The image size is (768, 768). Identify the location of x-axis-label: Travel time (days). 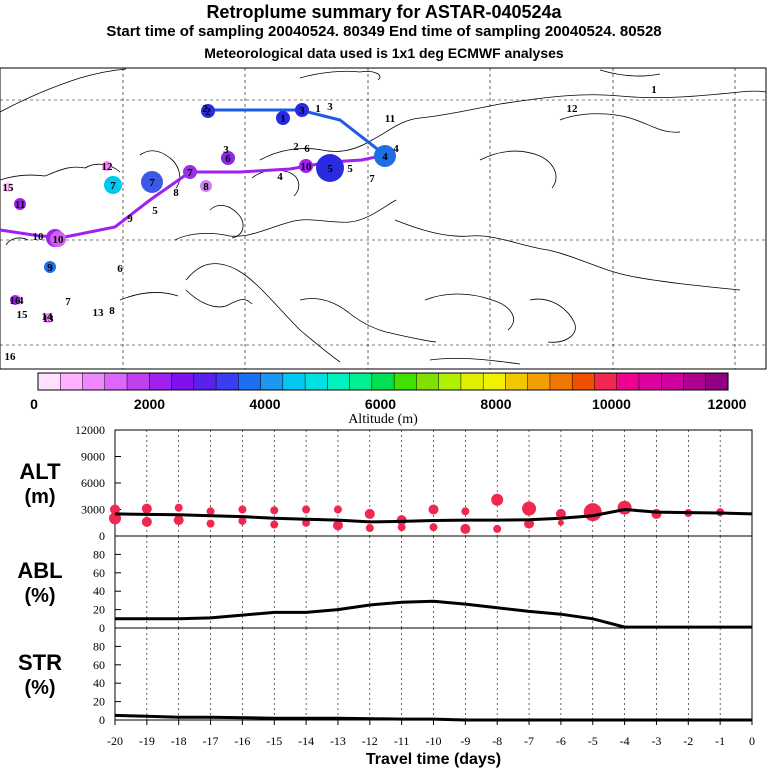
(433, 759).